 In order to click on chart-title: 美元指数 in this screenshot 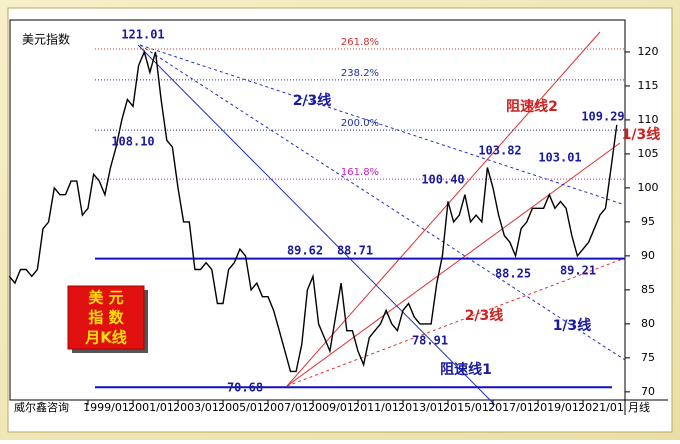, I will do `click(46, 39)`.